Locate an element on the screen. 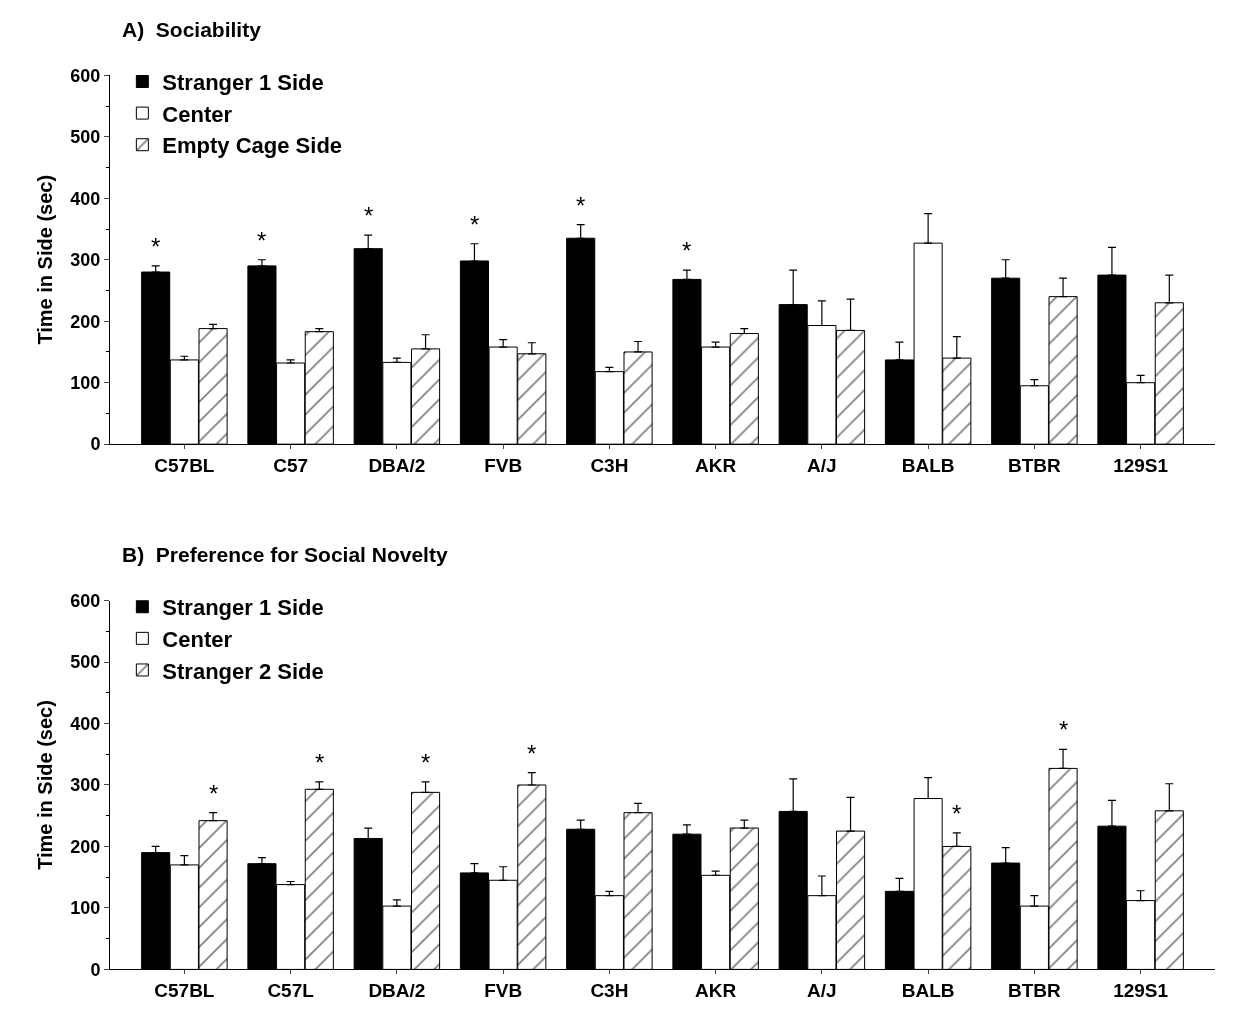  chart-title: A) Sociability is located at coordinates (192, 29).